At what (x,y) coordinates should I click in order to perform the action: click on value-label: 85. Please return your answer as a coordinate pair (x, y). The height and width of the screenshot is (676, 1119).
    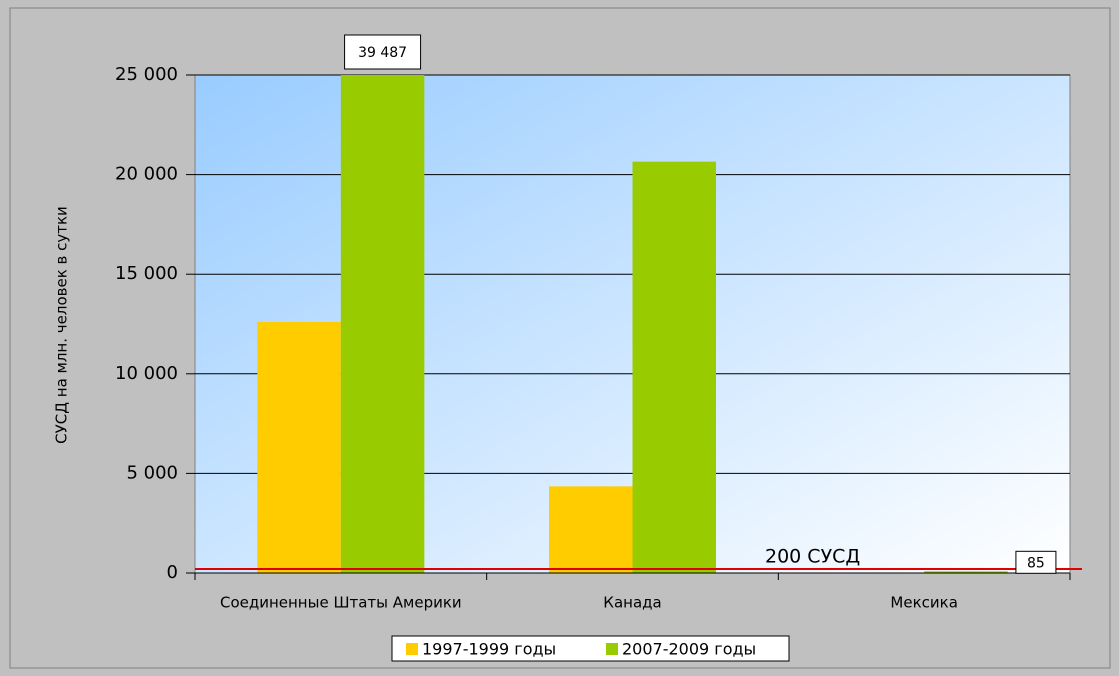
    Looking at the image, I should click on (1036, 563).